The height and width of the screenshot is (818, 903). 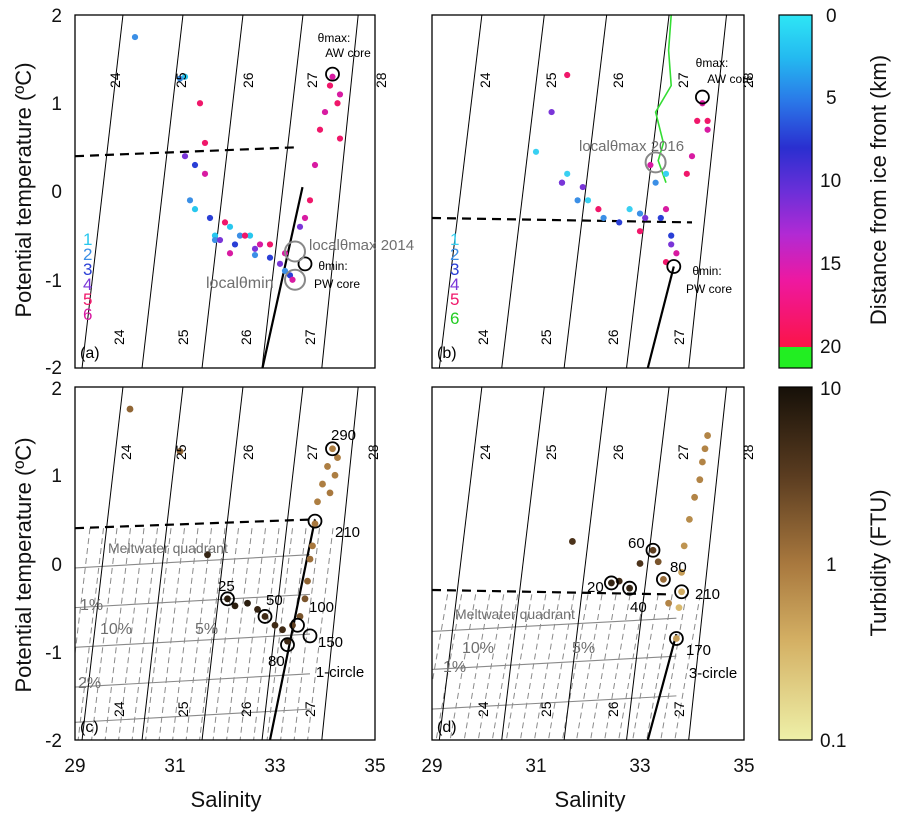 What do you see at coordinates (361, 245) in the screenshot?
I see `local-theta-max-label: localθmax 2014` at bounding box center [361, 245].